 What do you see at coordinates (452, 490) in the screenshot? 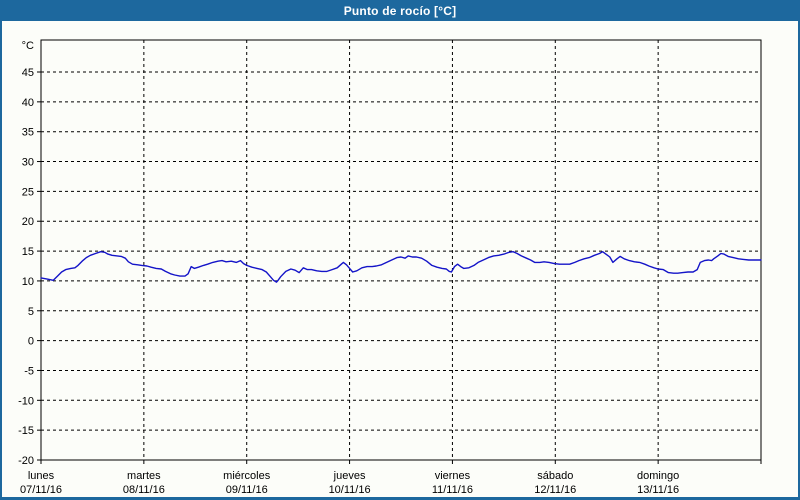
I see `day-date-label: 11/11/16` at bounding box center [452, 490].